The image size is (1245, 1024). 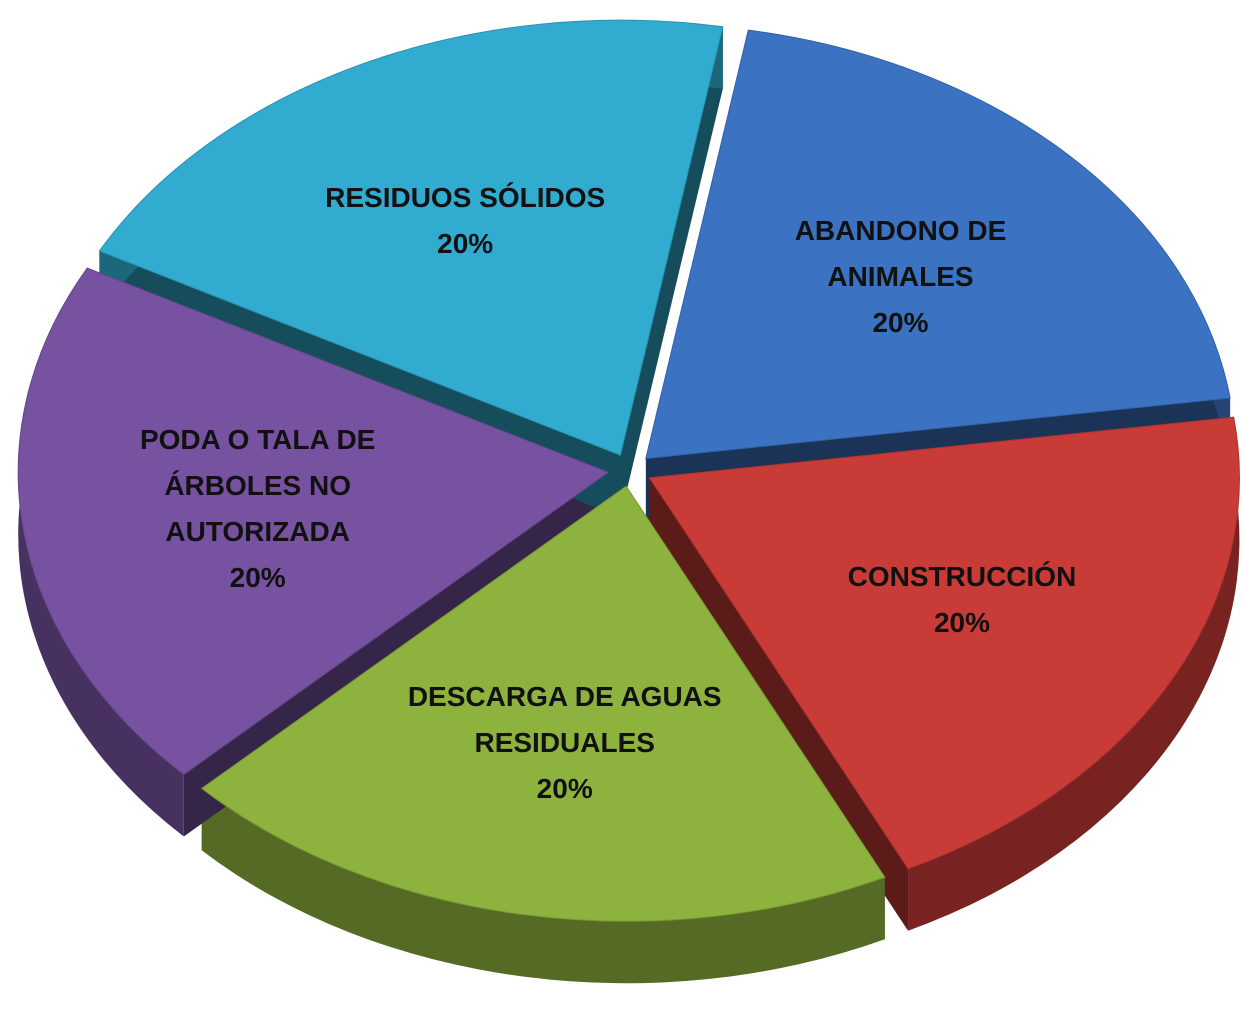 What do you see at coordinates (257, 485) in the screenshot?
I see `category-label: PODA O TALA DE ÁRBOLES NO AUTORIZADA` at bounding box center [257, 485].